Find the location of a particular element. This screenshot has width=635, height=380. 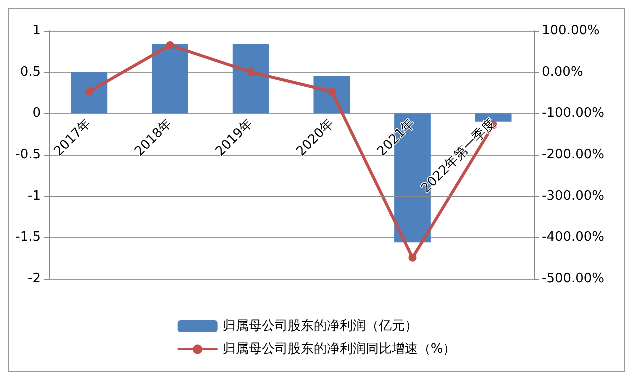

y2-tick-label: 100.00% is located at coordinates (571, 31).